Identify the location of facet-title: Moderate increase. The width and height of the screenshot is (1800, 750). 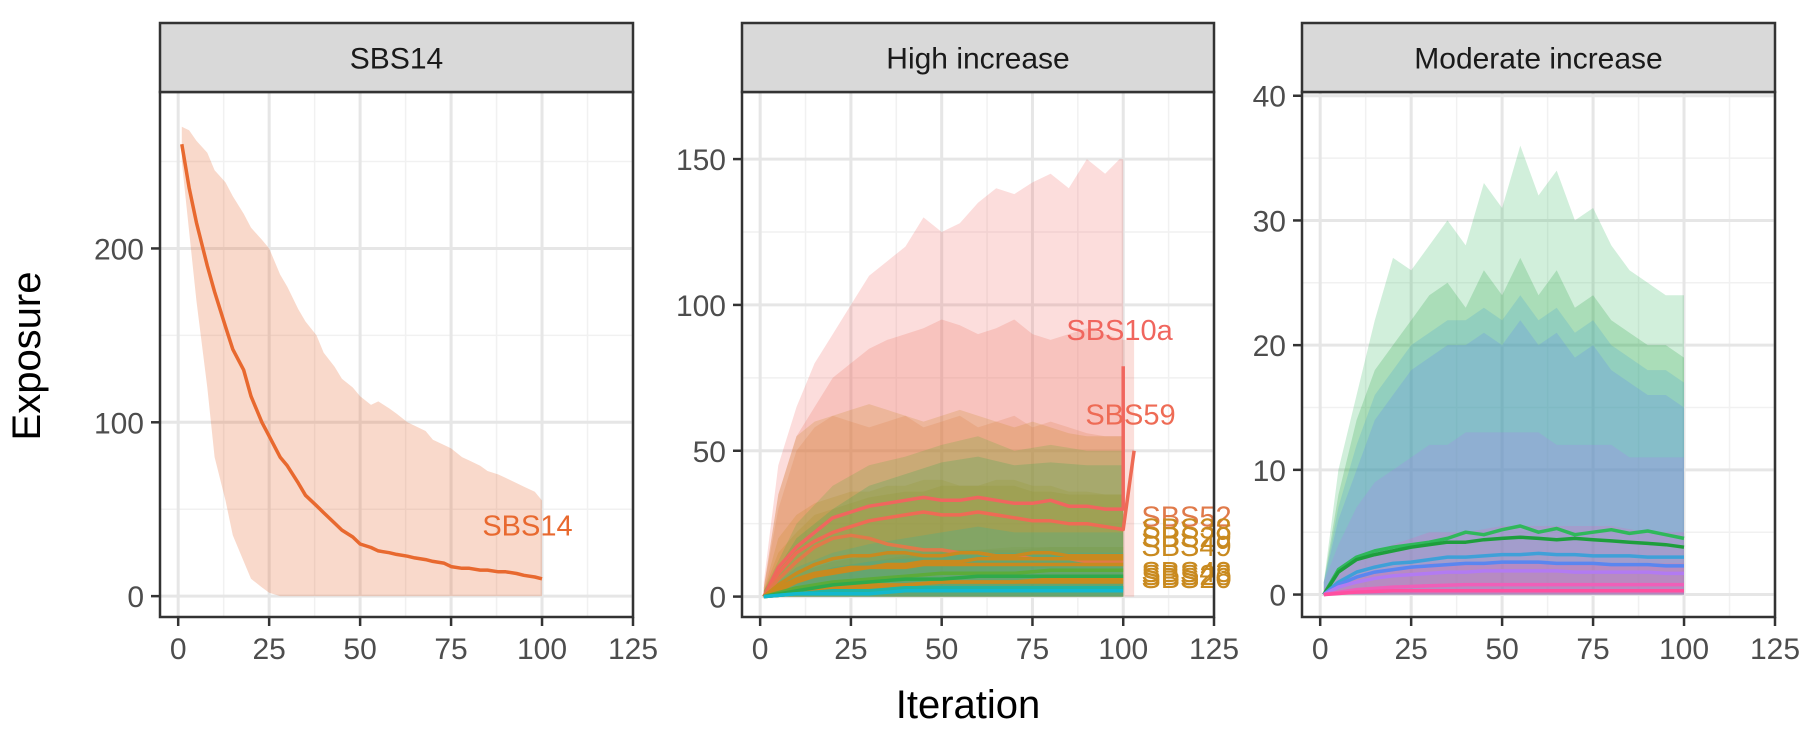
(1538, 59).